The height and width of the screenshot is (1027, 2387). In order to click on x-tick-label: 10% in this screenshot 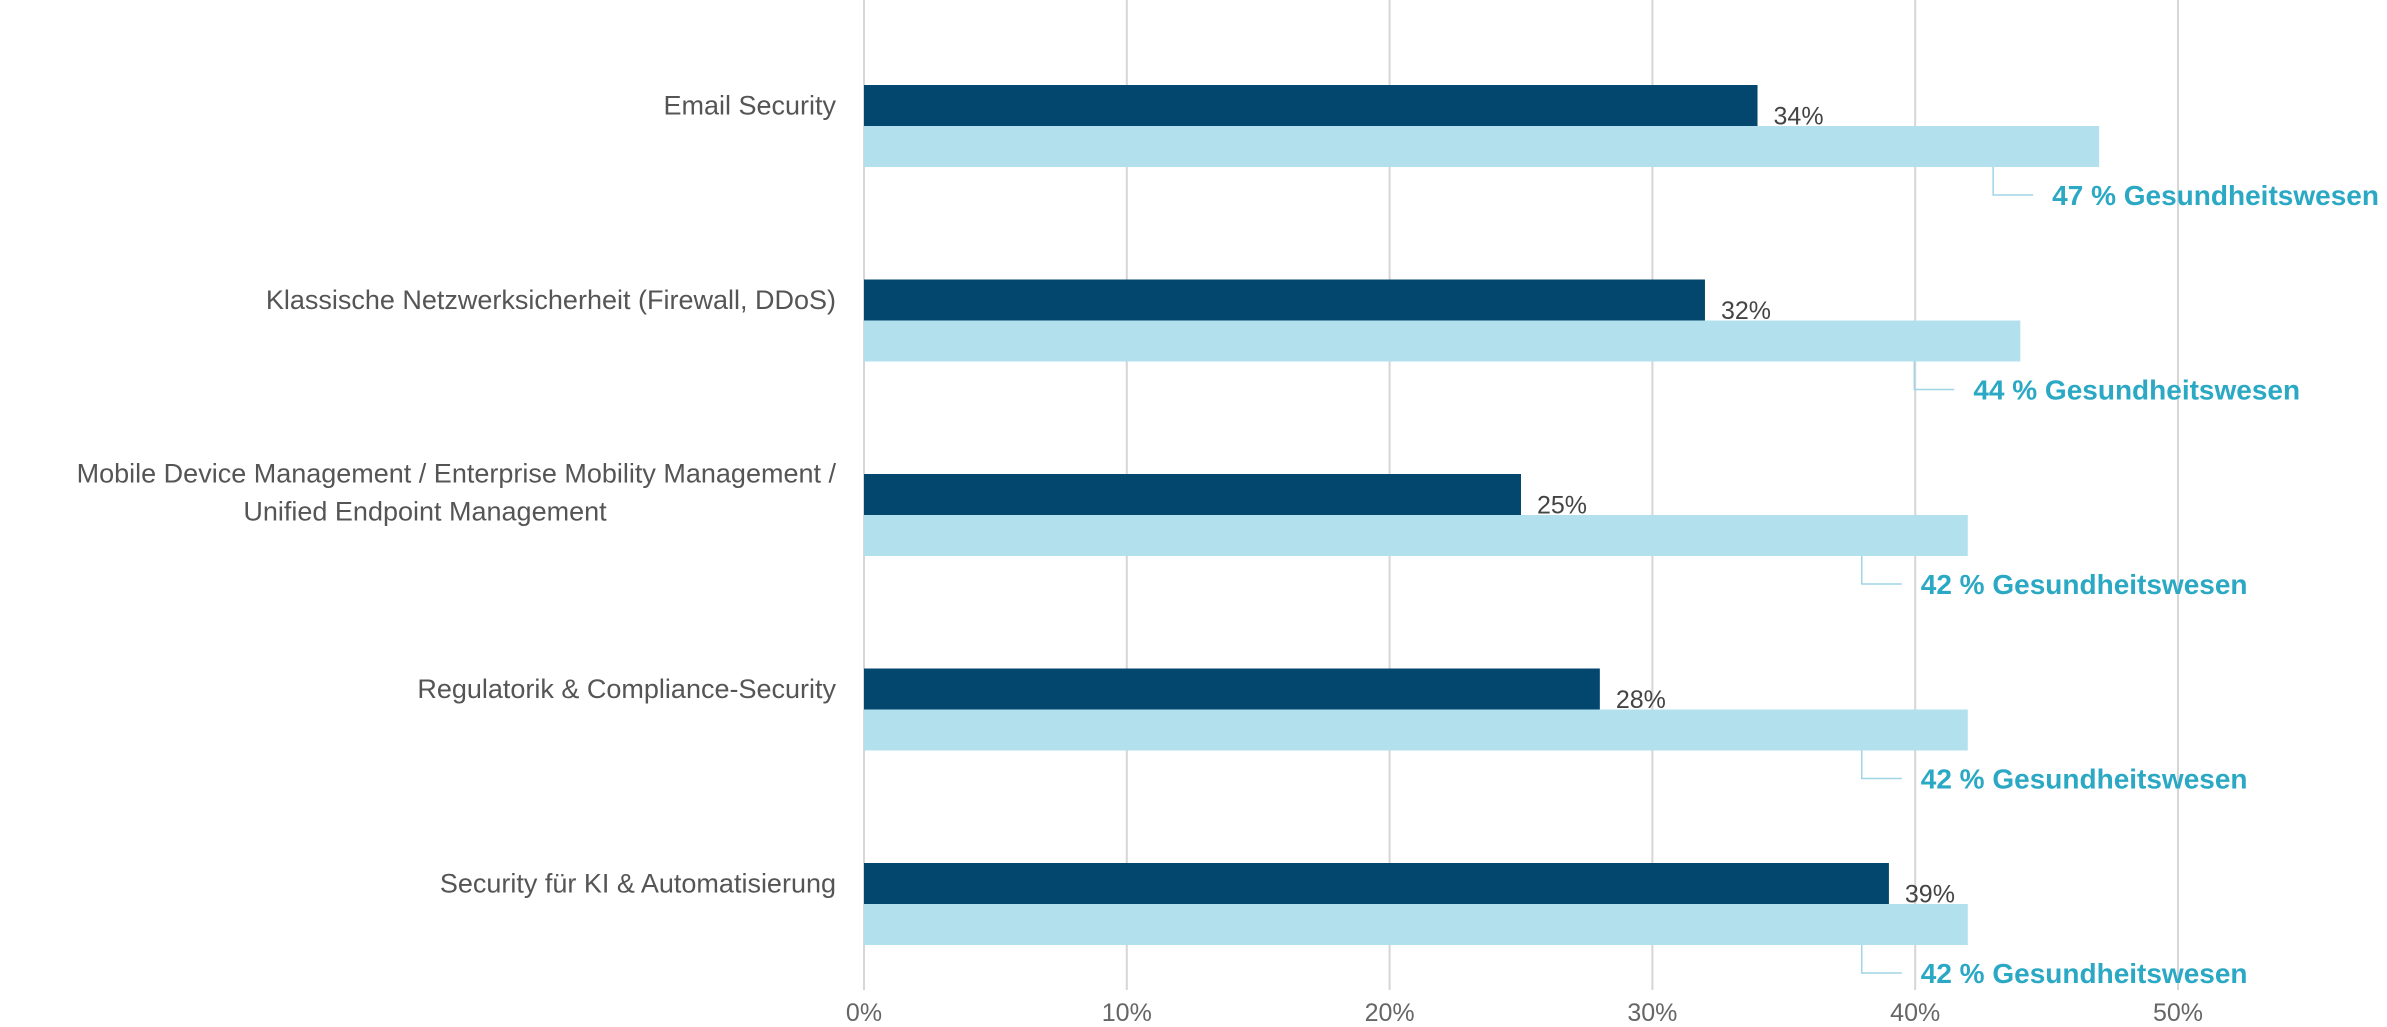, I will do `click(1127, 1013)`.